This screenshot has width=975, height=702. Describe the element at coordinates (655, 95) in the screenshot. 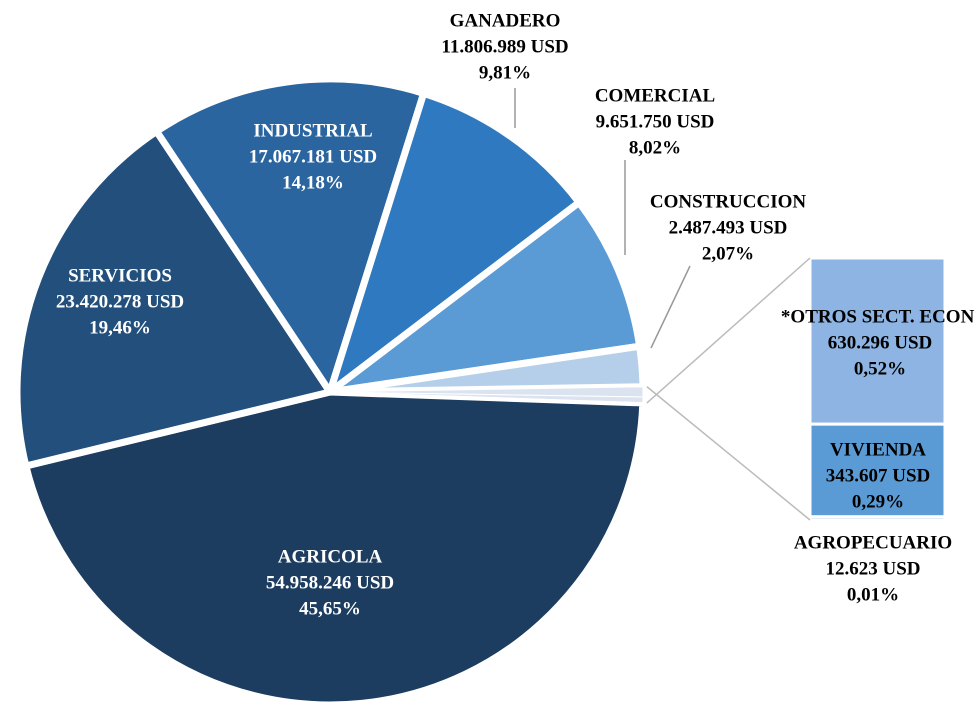

I see `slice-label: COMERCIAL` at that location.